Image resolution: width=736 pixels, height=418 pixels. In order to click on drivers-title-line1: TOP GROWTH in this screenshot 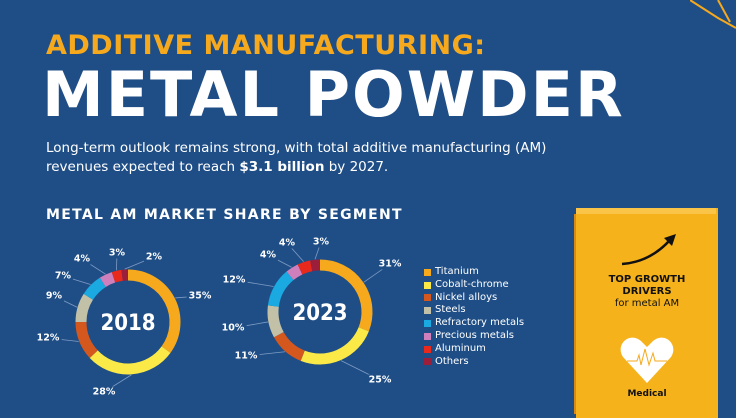, I will do `click(647, 280)`.